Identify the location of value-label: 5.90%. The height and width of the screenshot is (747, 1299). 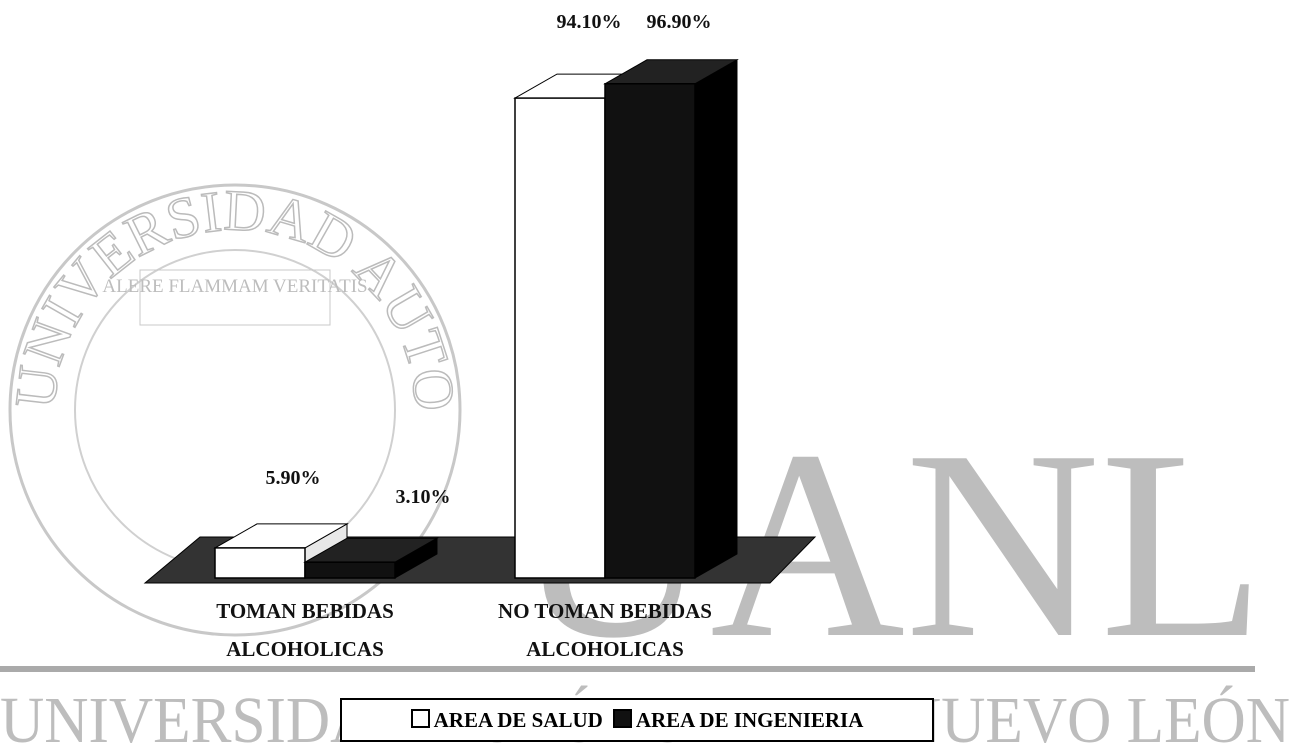
(293, 478).